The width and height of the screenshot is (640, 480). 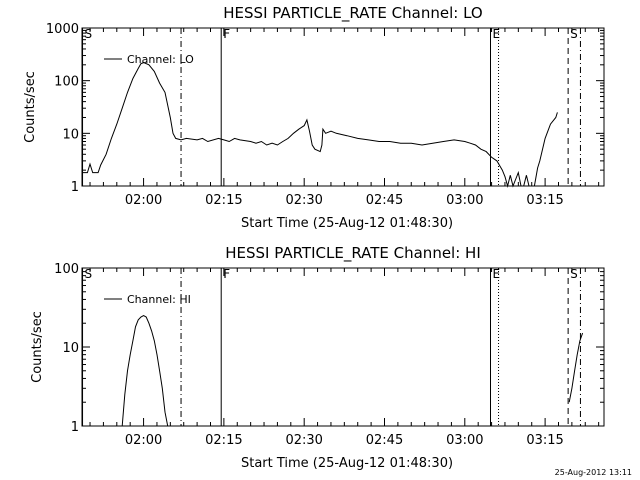 What do you see at coordinates (347, 223) in the screenshot?
I see `lo-x-axis-label: Start Time (25-Aug-12 01:48:30)` at bounding box center [347, 223].